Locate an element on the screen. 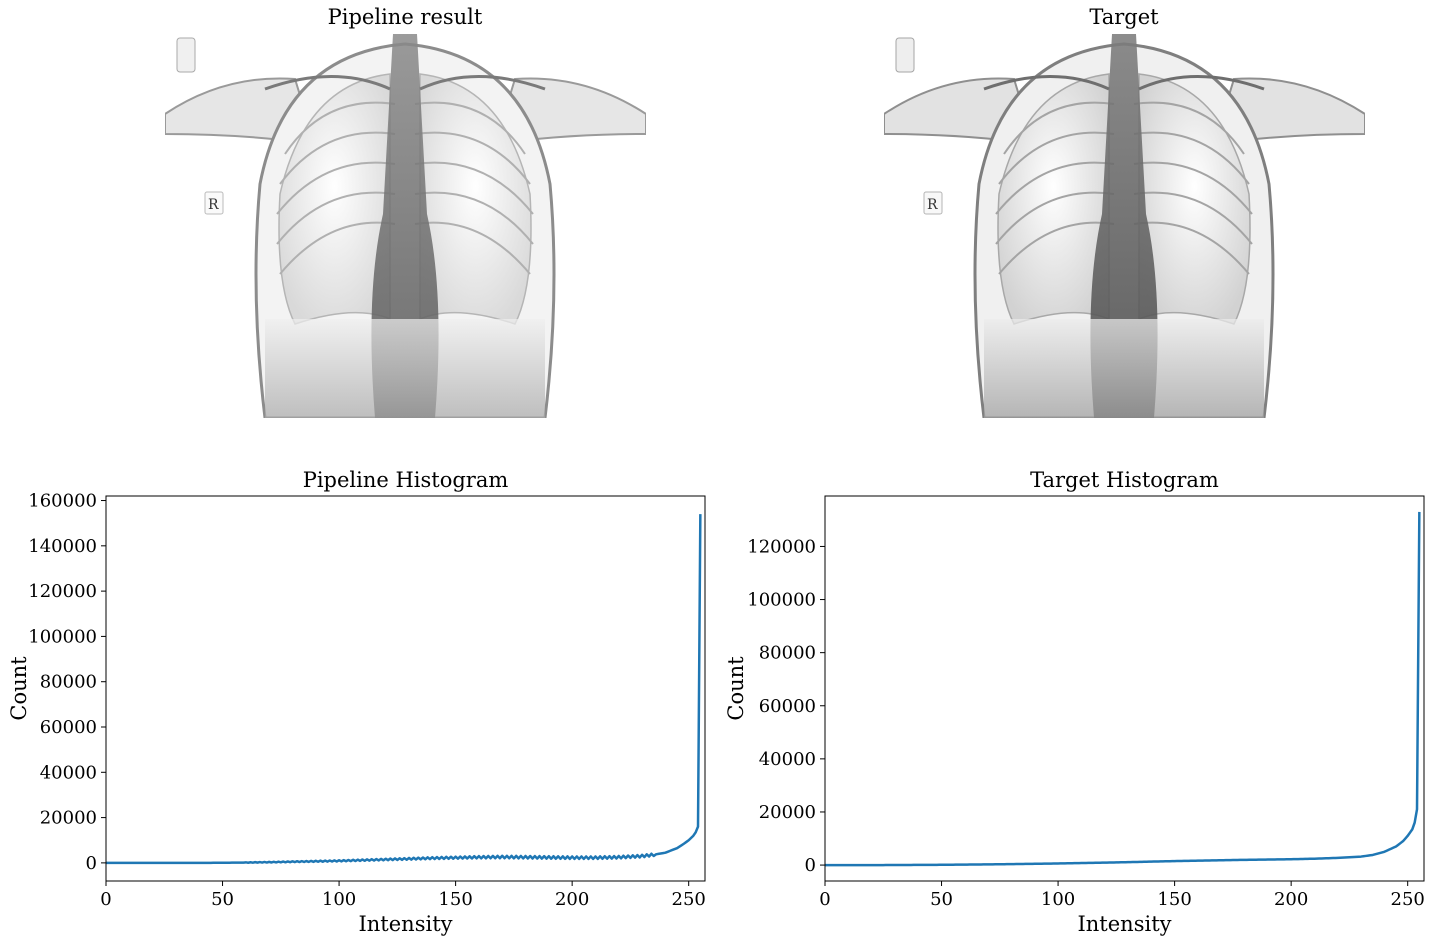  y-tick-label: 160000 is located at coordinates (62, 501).